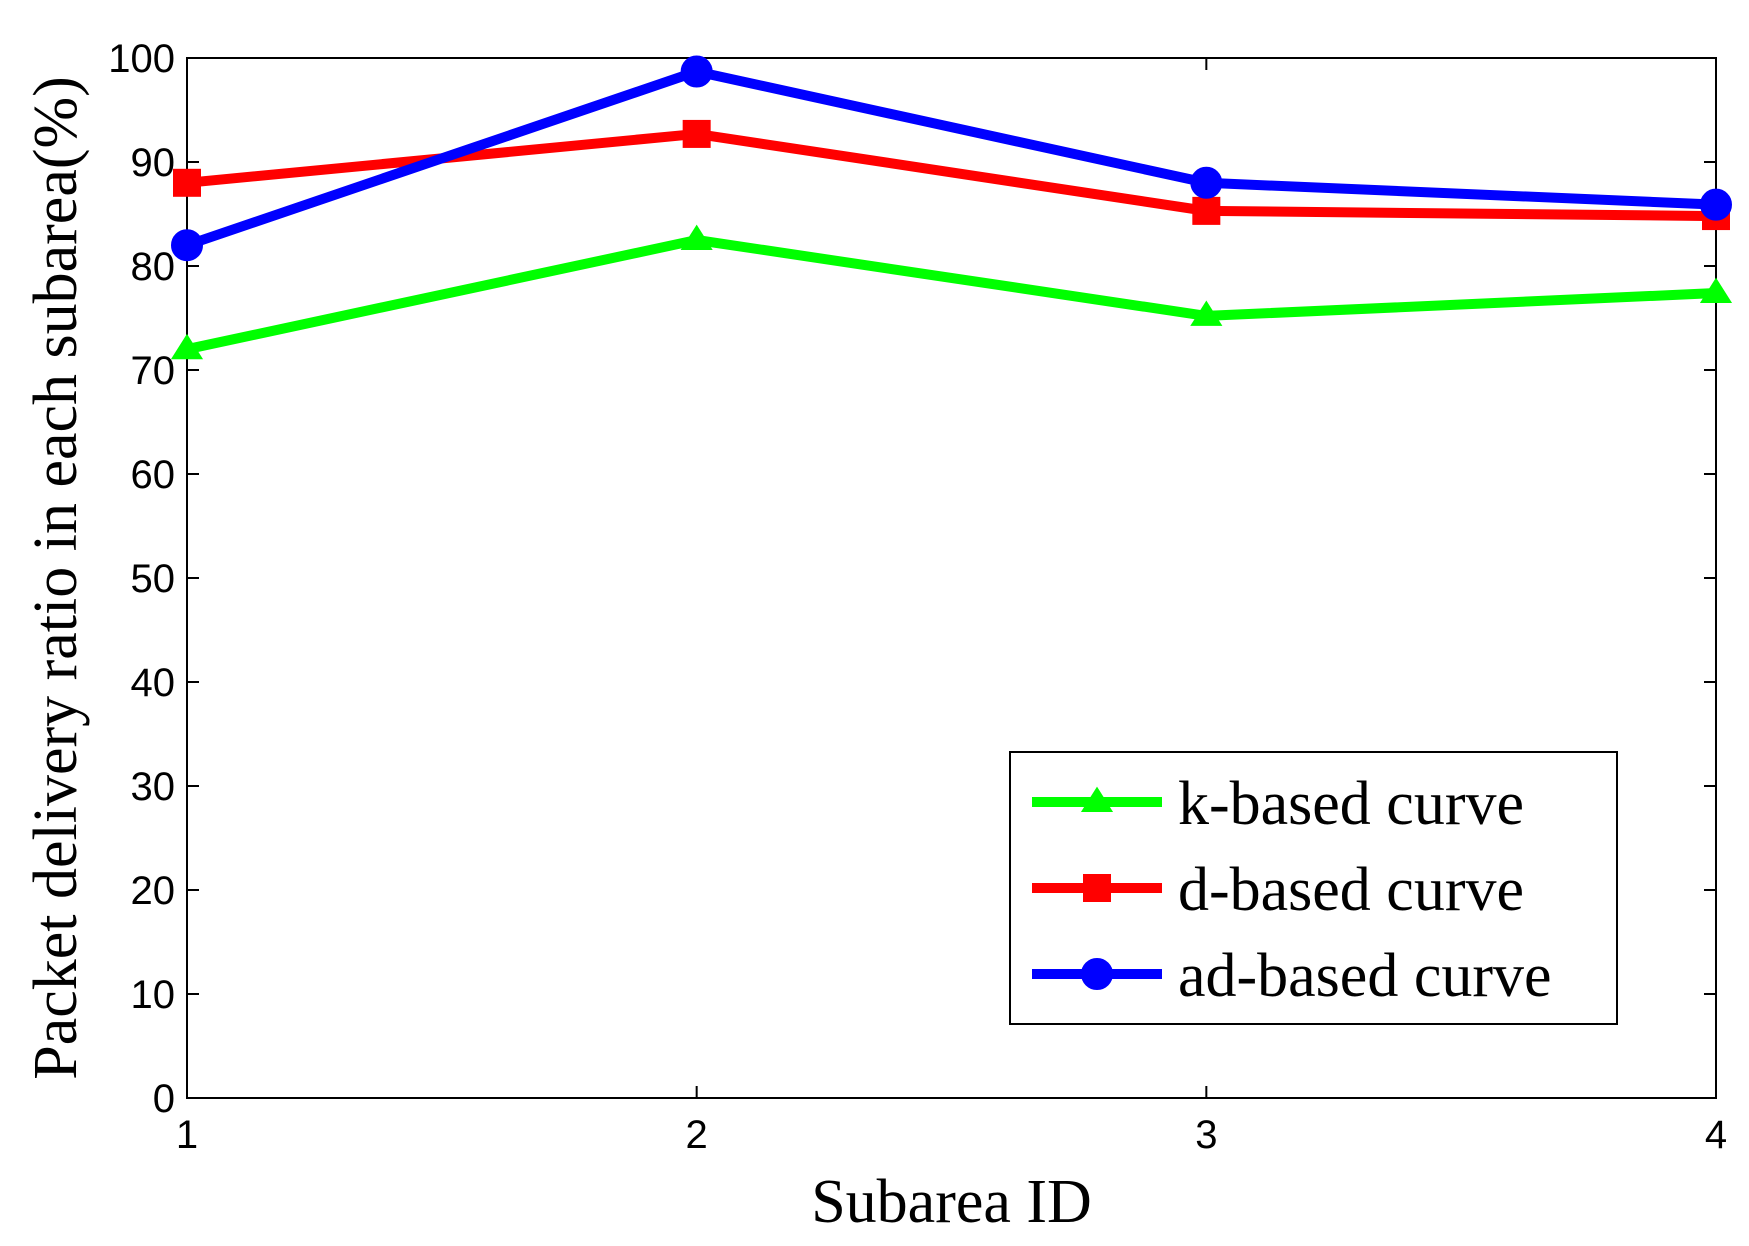 Image resolution: width=1749 pixels, height=1246 pixels. What do you see at coordinates (1351, 890) in the screenshot?
I see `legend-label-d-based-curve: d-based curve` at bounding box center [1351, 890].